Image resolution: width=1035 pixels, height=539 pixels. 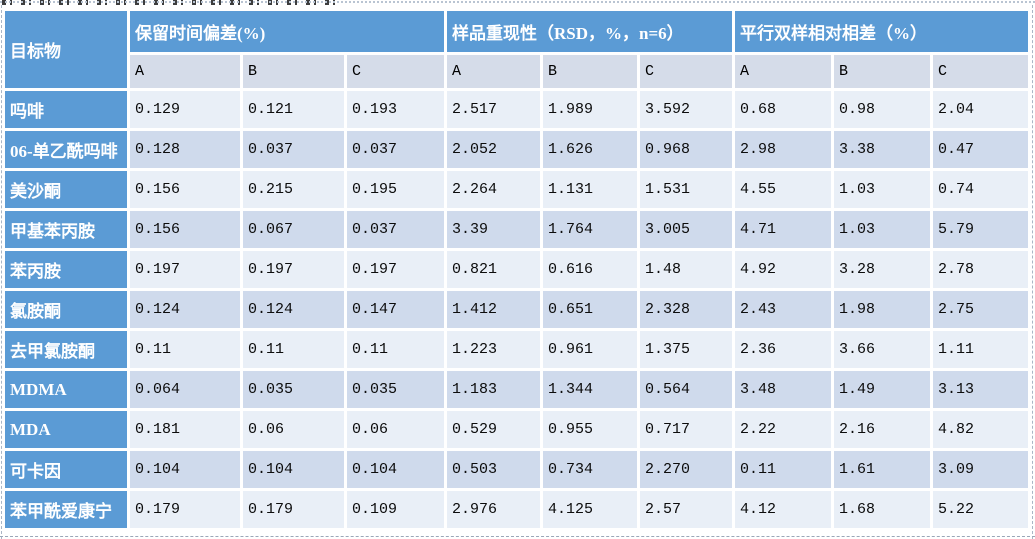 What do you see at coordinates (590, 349) in the screenshot?
I see `value-cell: 0.961` at bounding box center [590, 349].